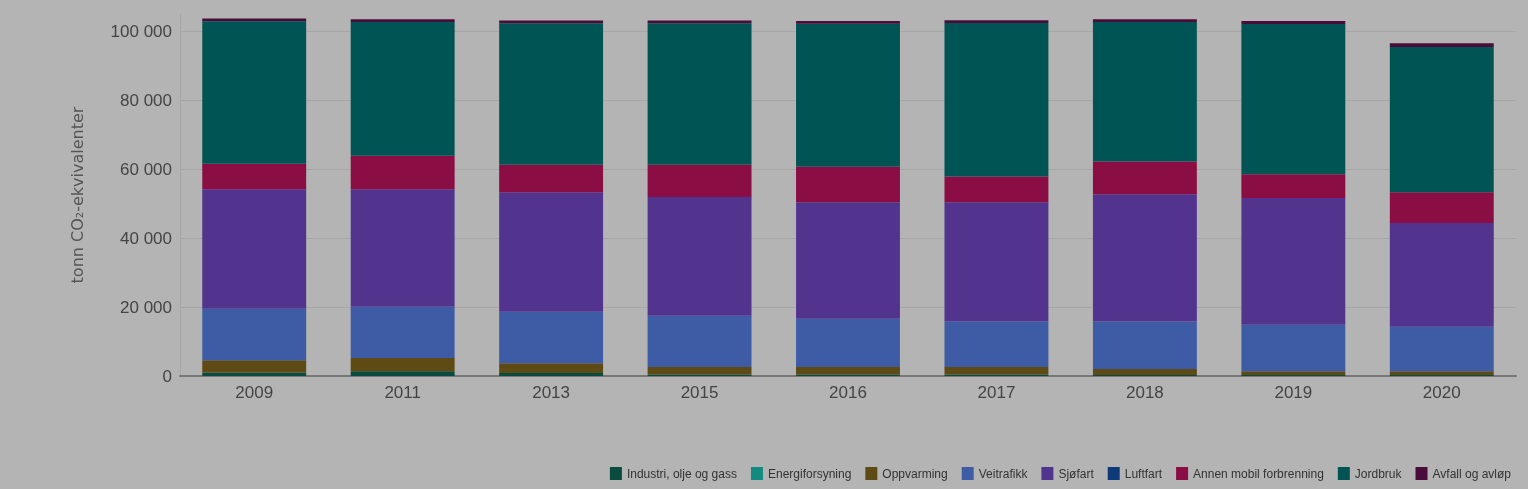 The image size is (1528, 489). What do you see at coordinates (254, 392) in the screenshot?
I see `x-tick-label: 2009` at bounding box center [254, 392].